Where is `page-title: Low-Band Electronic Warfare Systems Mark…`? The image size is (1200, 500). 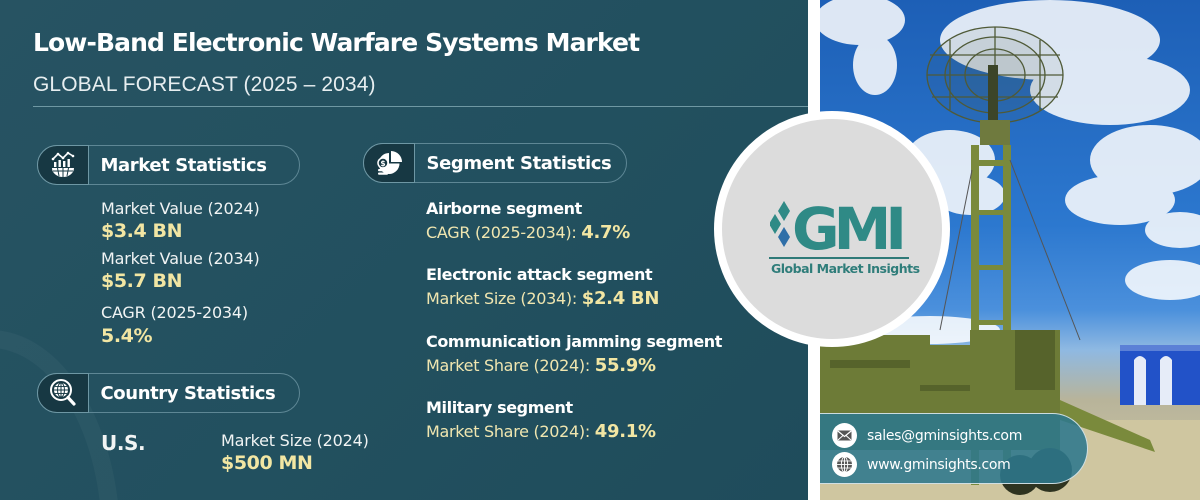 page-title: Low-Band Electronic Warfare Systems Mark… is located at coordinates (336, 42).